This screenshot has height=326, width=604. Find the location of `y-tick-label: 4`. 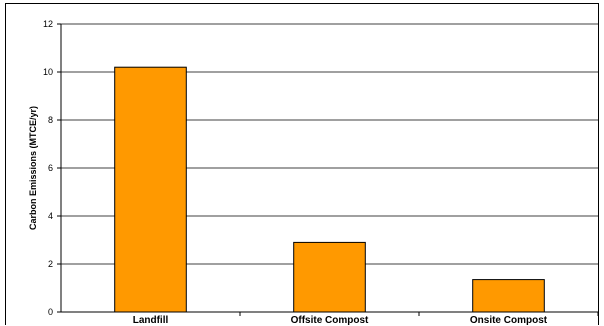

y-tick-label: 4 is located at coordinates (50, 216).